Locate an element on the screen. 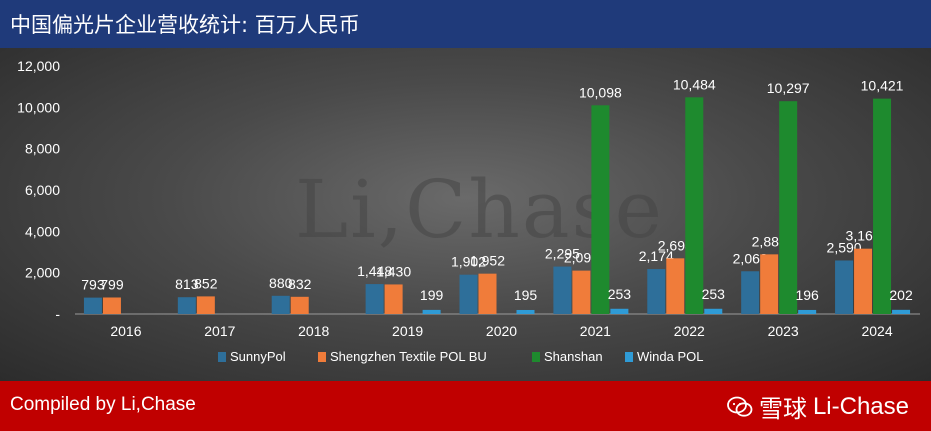  y-tick-label: 12,000 is located at coordinates (38, 66).